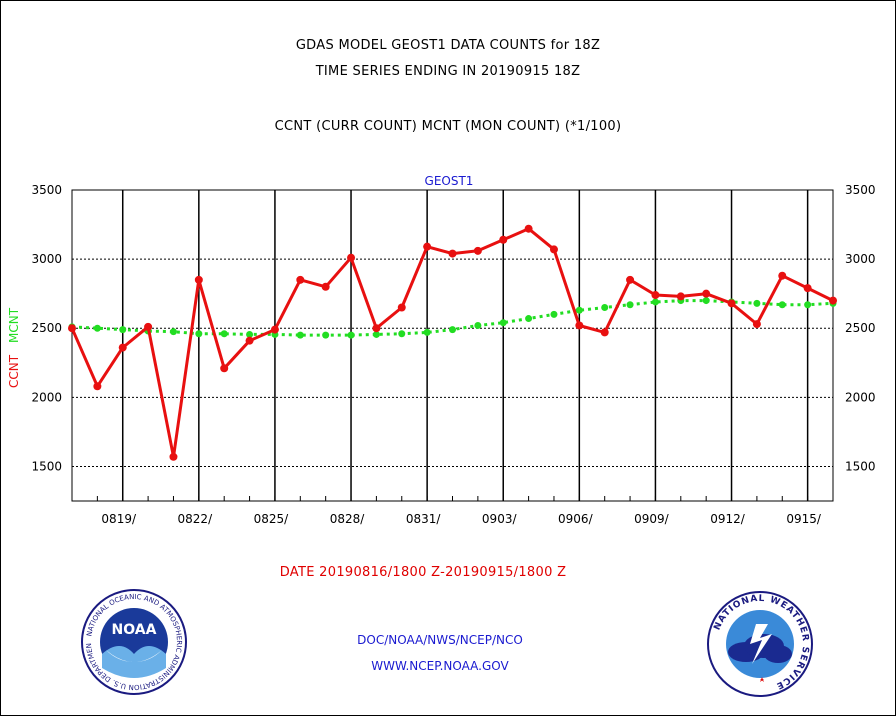  Describe the element at coordinates (134, 630) in the screenshot. I see `noaa-label: NOAA` at that location.